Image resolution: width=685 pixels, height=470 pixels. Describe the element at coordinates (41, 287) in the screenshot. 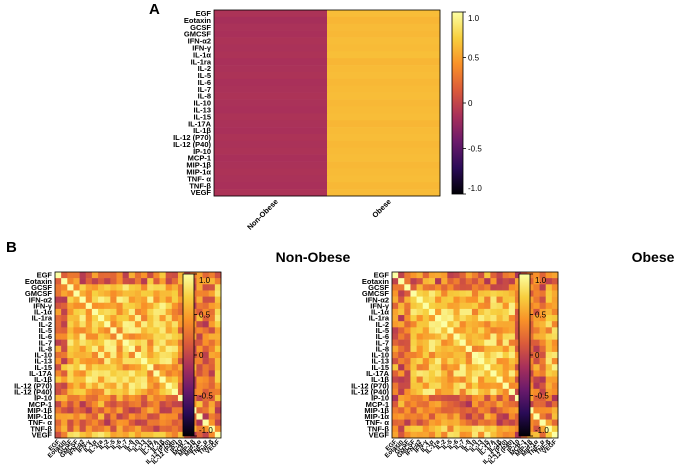

I see `heatmap-non-obese-row-label: GCSF` at that location.